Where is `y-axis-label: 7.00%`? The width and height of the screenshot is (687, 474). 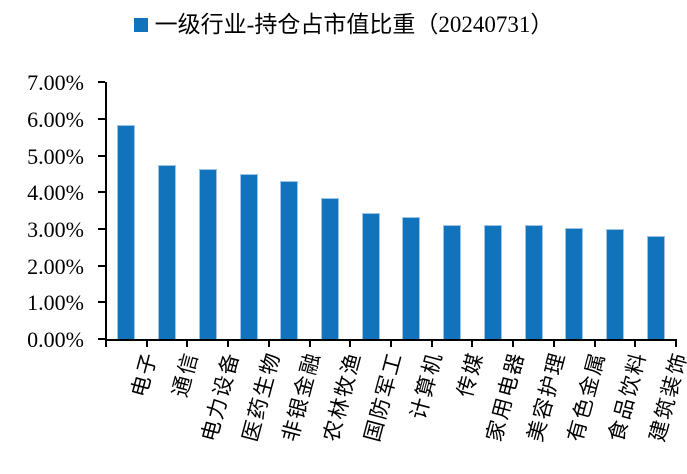
y-axis-label: 7.00% is located at coordinates (55, 83).